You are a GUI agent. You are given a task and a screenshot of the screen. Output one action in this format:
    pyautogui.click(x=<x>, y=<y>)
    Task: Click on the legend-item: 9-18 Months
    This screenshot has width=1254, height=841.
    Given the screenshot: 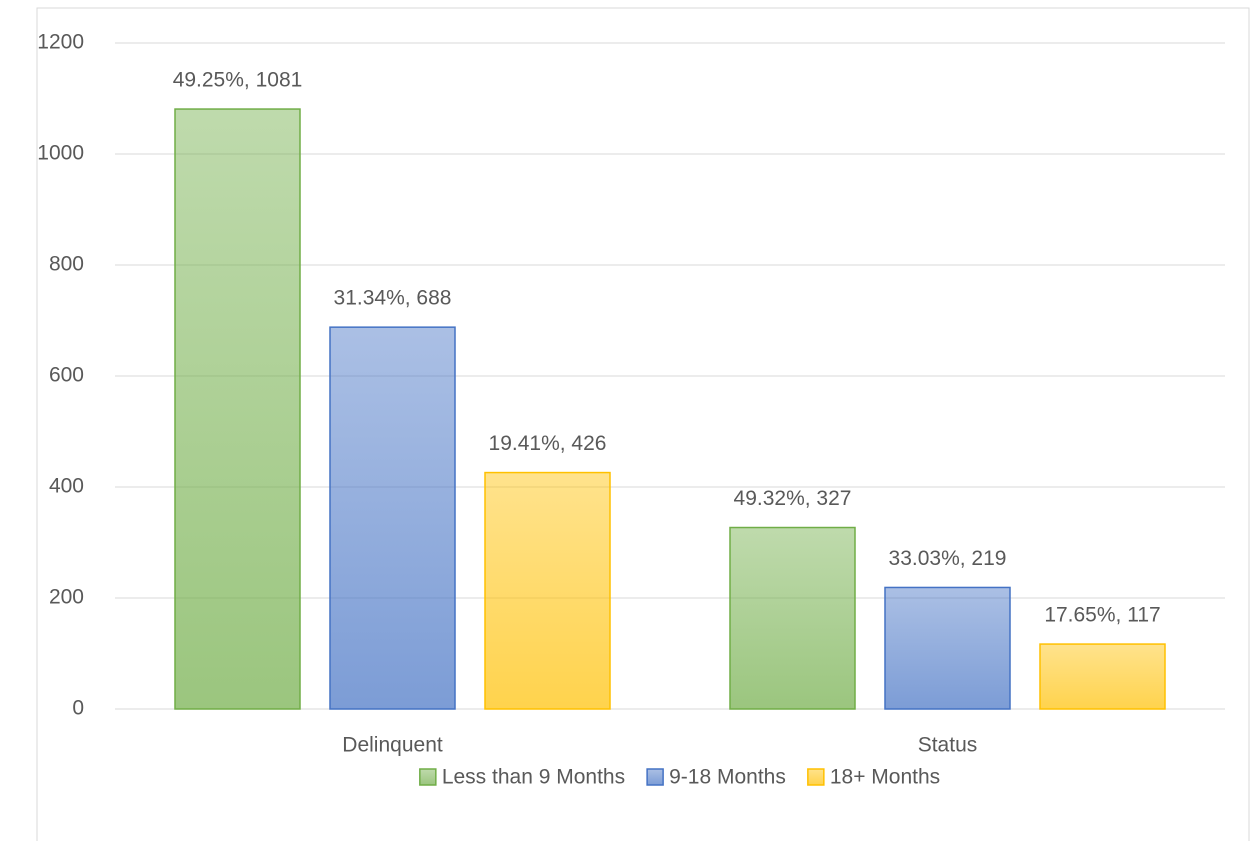 What is the action you would take?
    pyautogui.click(x=716, y=777)
    